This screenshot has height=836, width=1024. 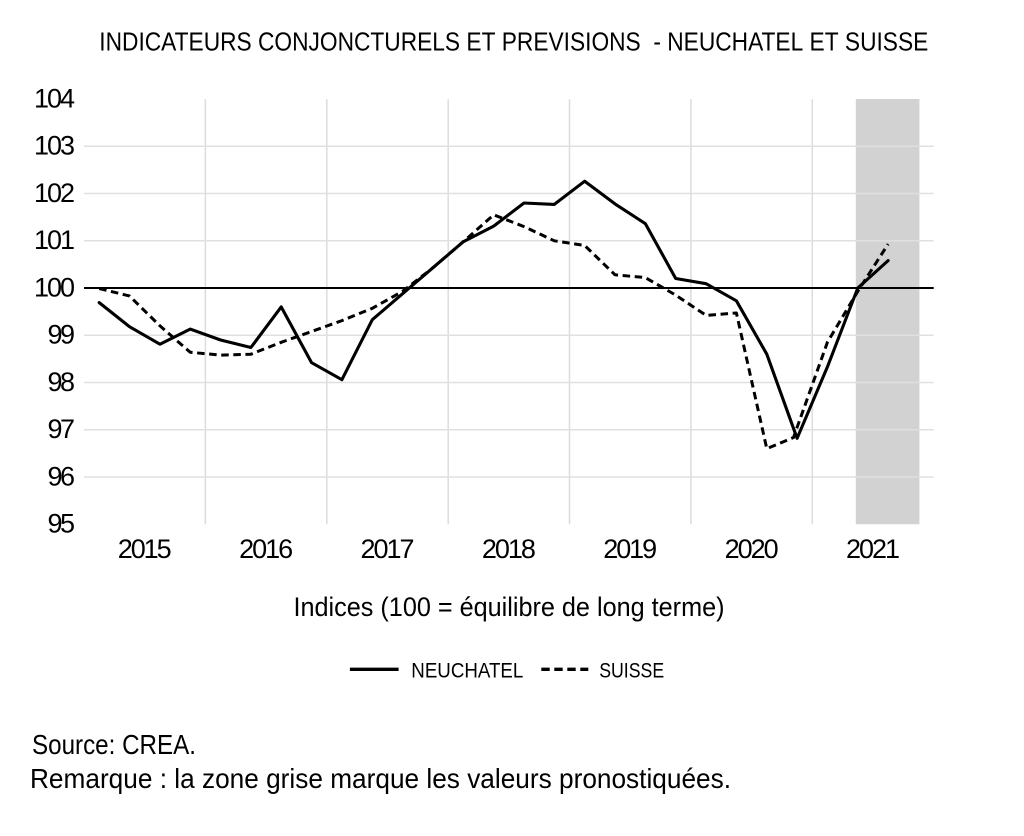 I want to click on svg-text: 2020, so click(x=752, y=549).